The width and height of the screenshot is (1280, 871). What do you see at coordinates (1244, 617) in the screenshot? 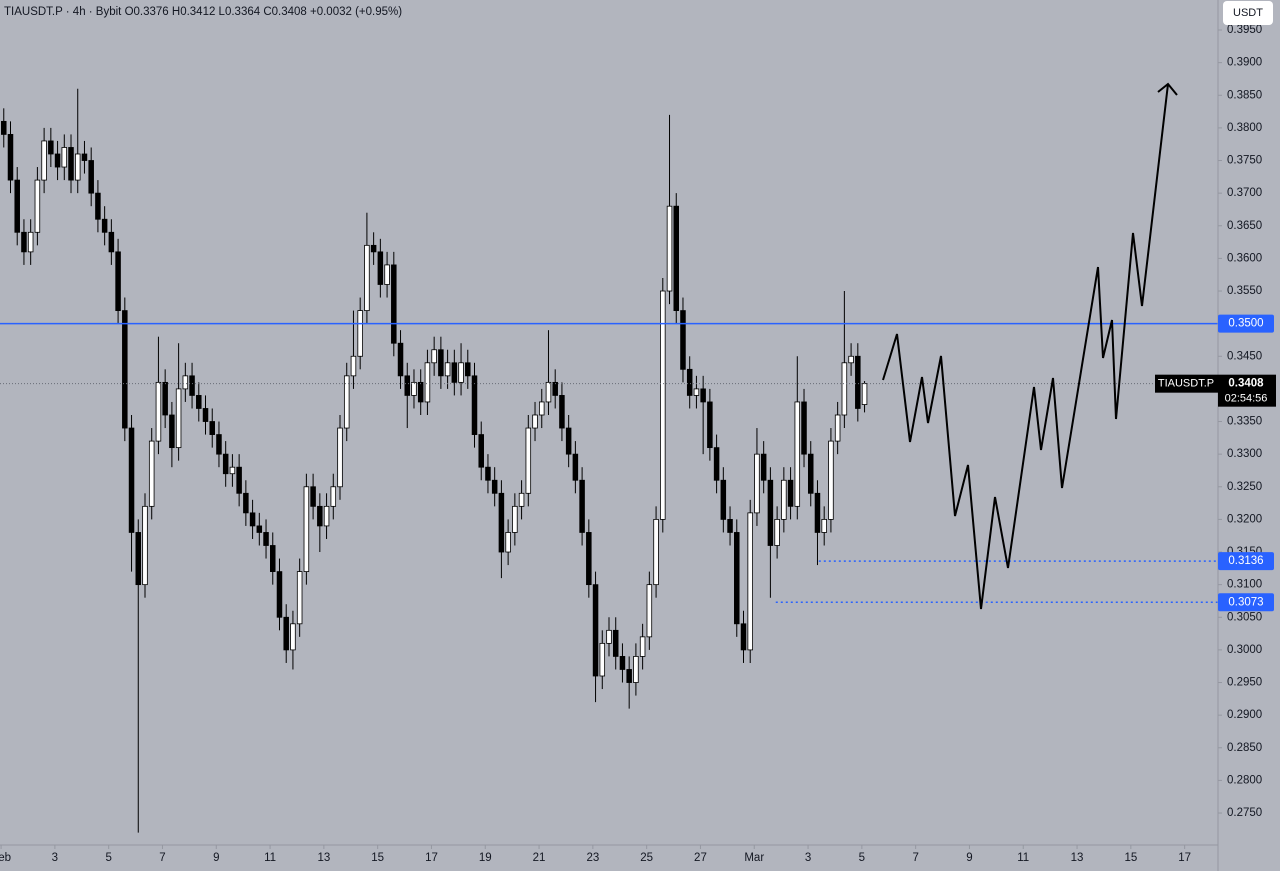
I see `y-tick-label: 0.3050` at bounding box center [1244, 617].